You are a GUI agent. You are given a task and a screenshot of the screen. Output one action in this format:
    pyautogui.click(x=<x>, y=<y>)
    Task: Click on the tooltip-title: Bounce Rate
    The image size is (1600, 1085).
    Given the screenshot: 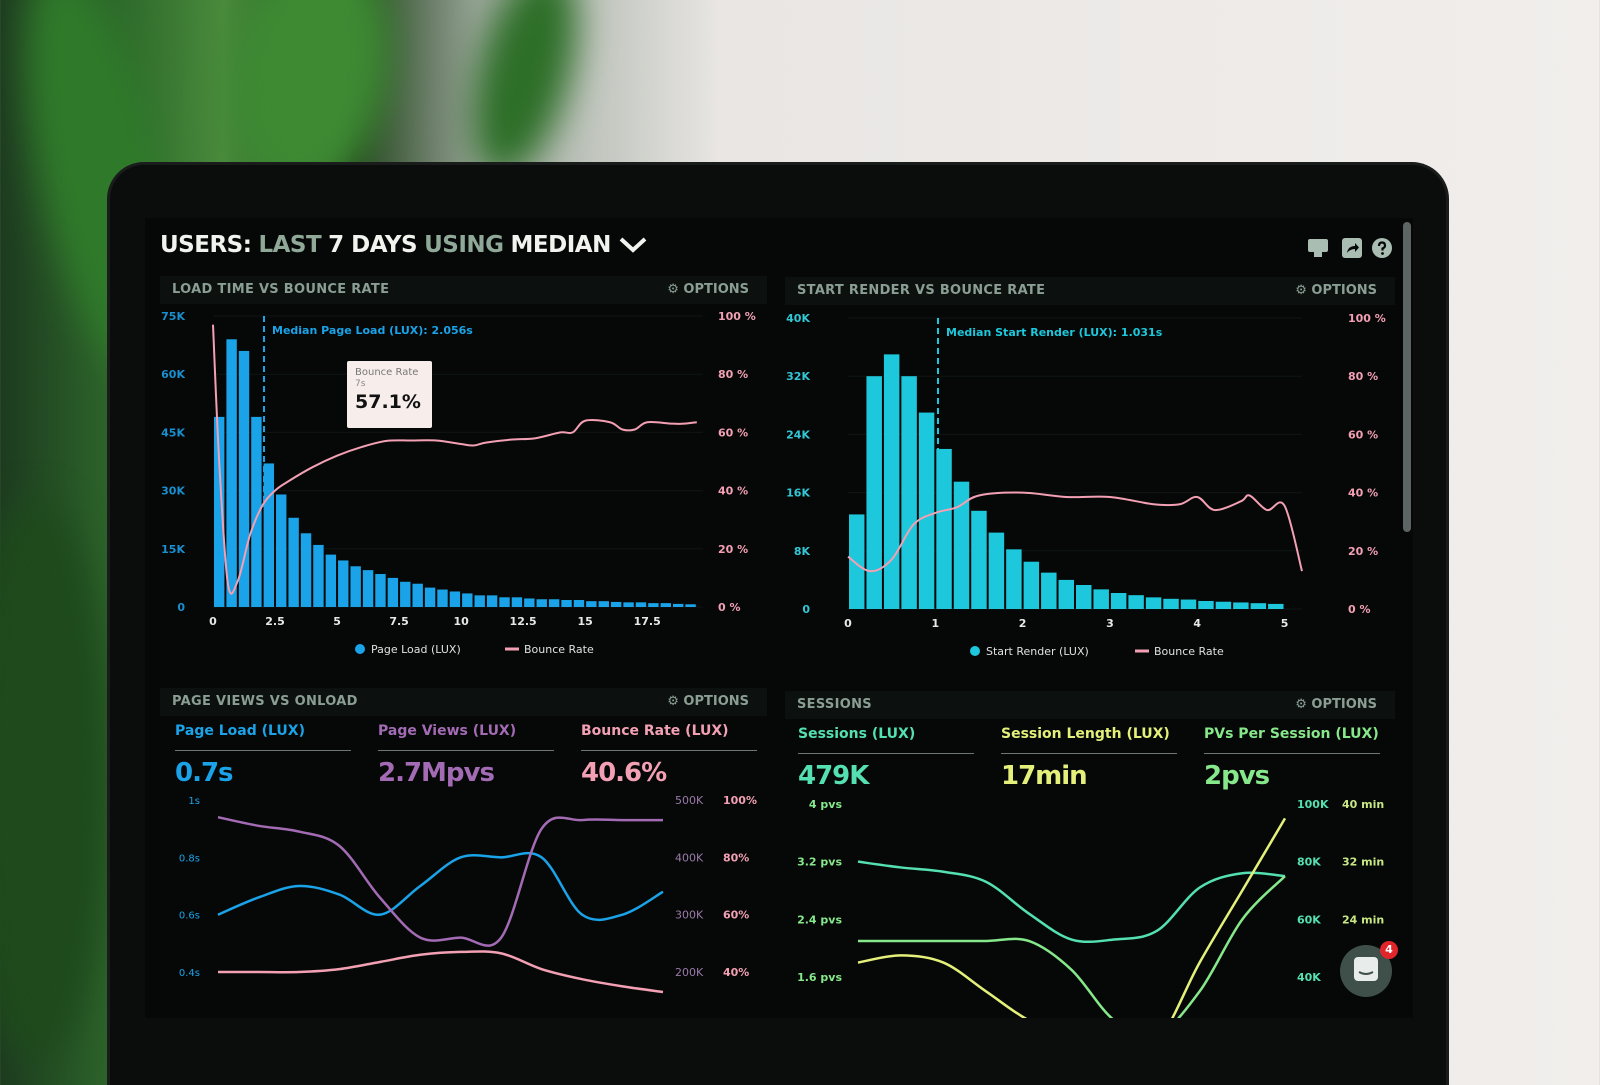 What is the action you would take?
    pyautogui.click(x=387, y=372)
    